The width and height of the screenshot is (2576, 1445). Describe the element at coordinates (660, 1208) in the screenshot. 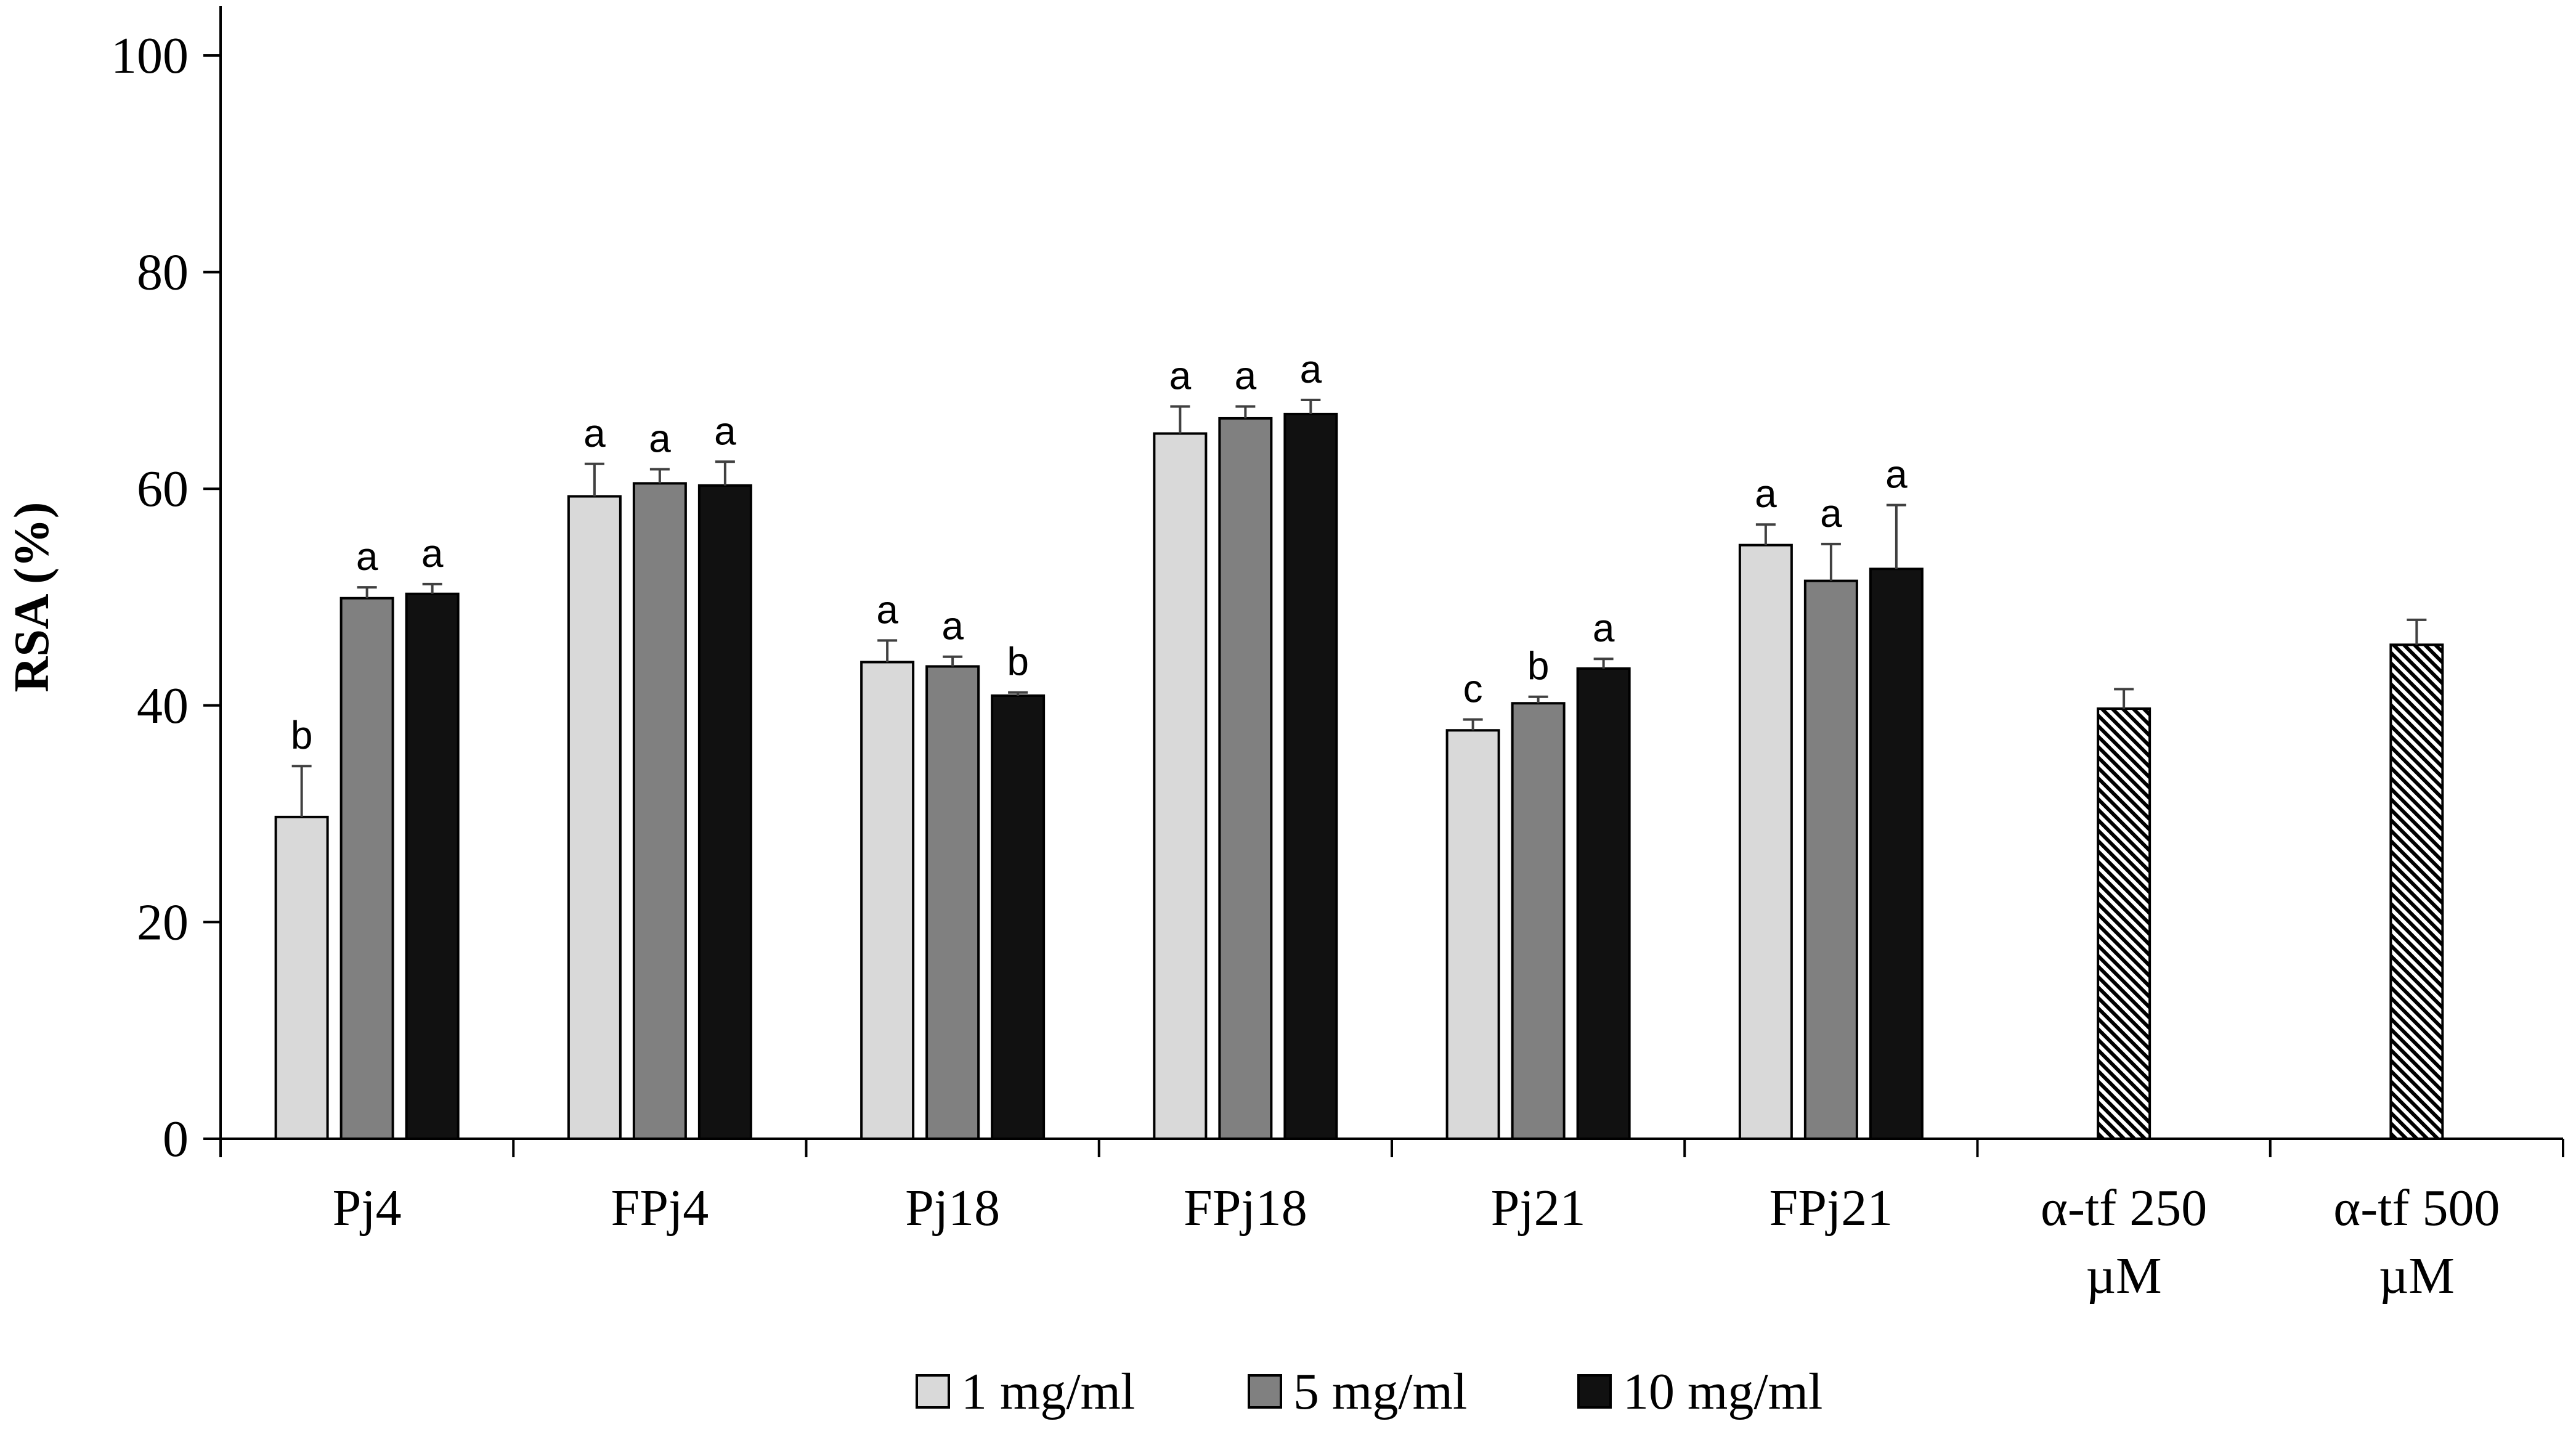

I see `x-tick-label: FPj4` at that location.